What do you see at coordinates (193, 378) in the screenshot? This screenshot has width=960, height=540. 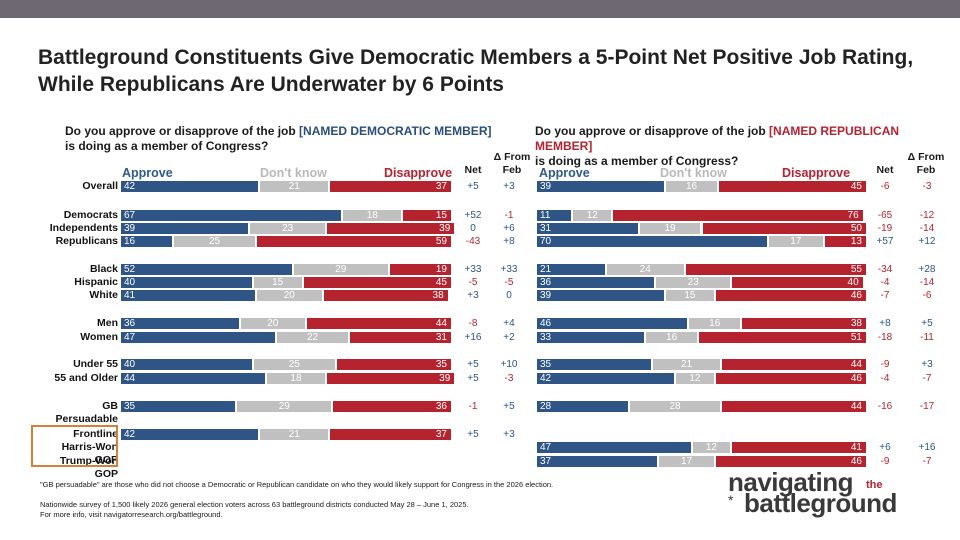 I see `dem-bar-approve-55-and-older: 44` at bounding box center [193, 378].